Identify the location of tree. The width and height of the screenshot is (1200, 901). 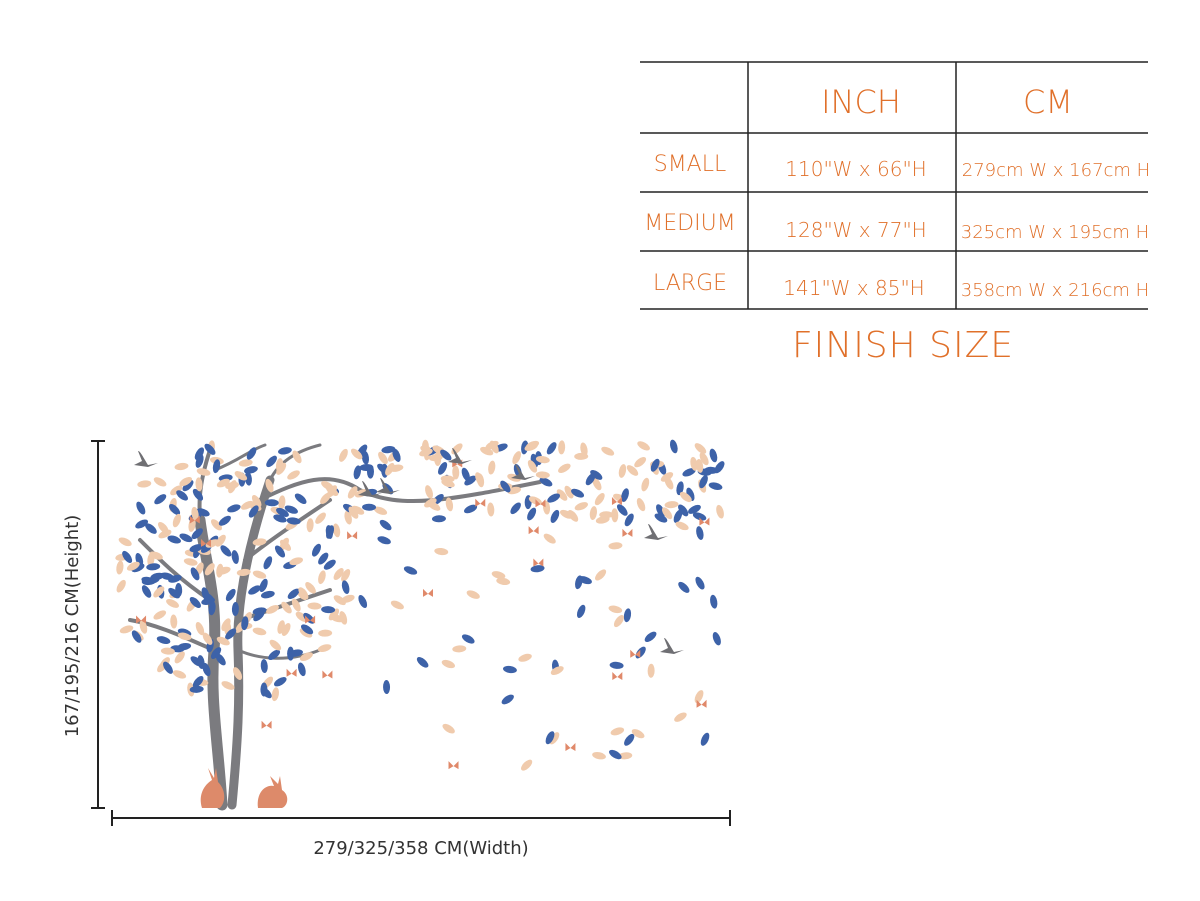
(335, 627).